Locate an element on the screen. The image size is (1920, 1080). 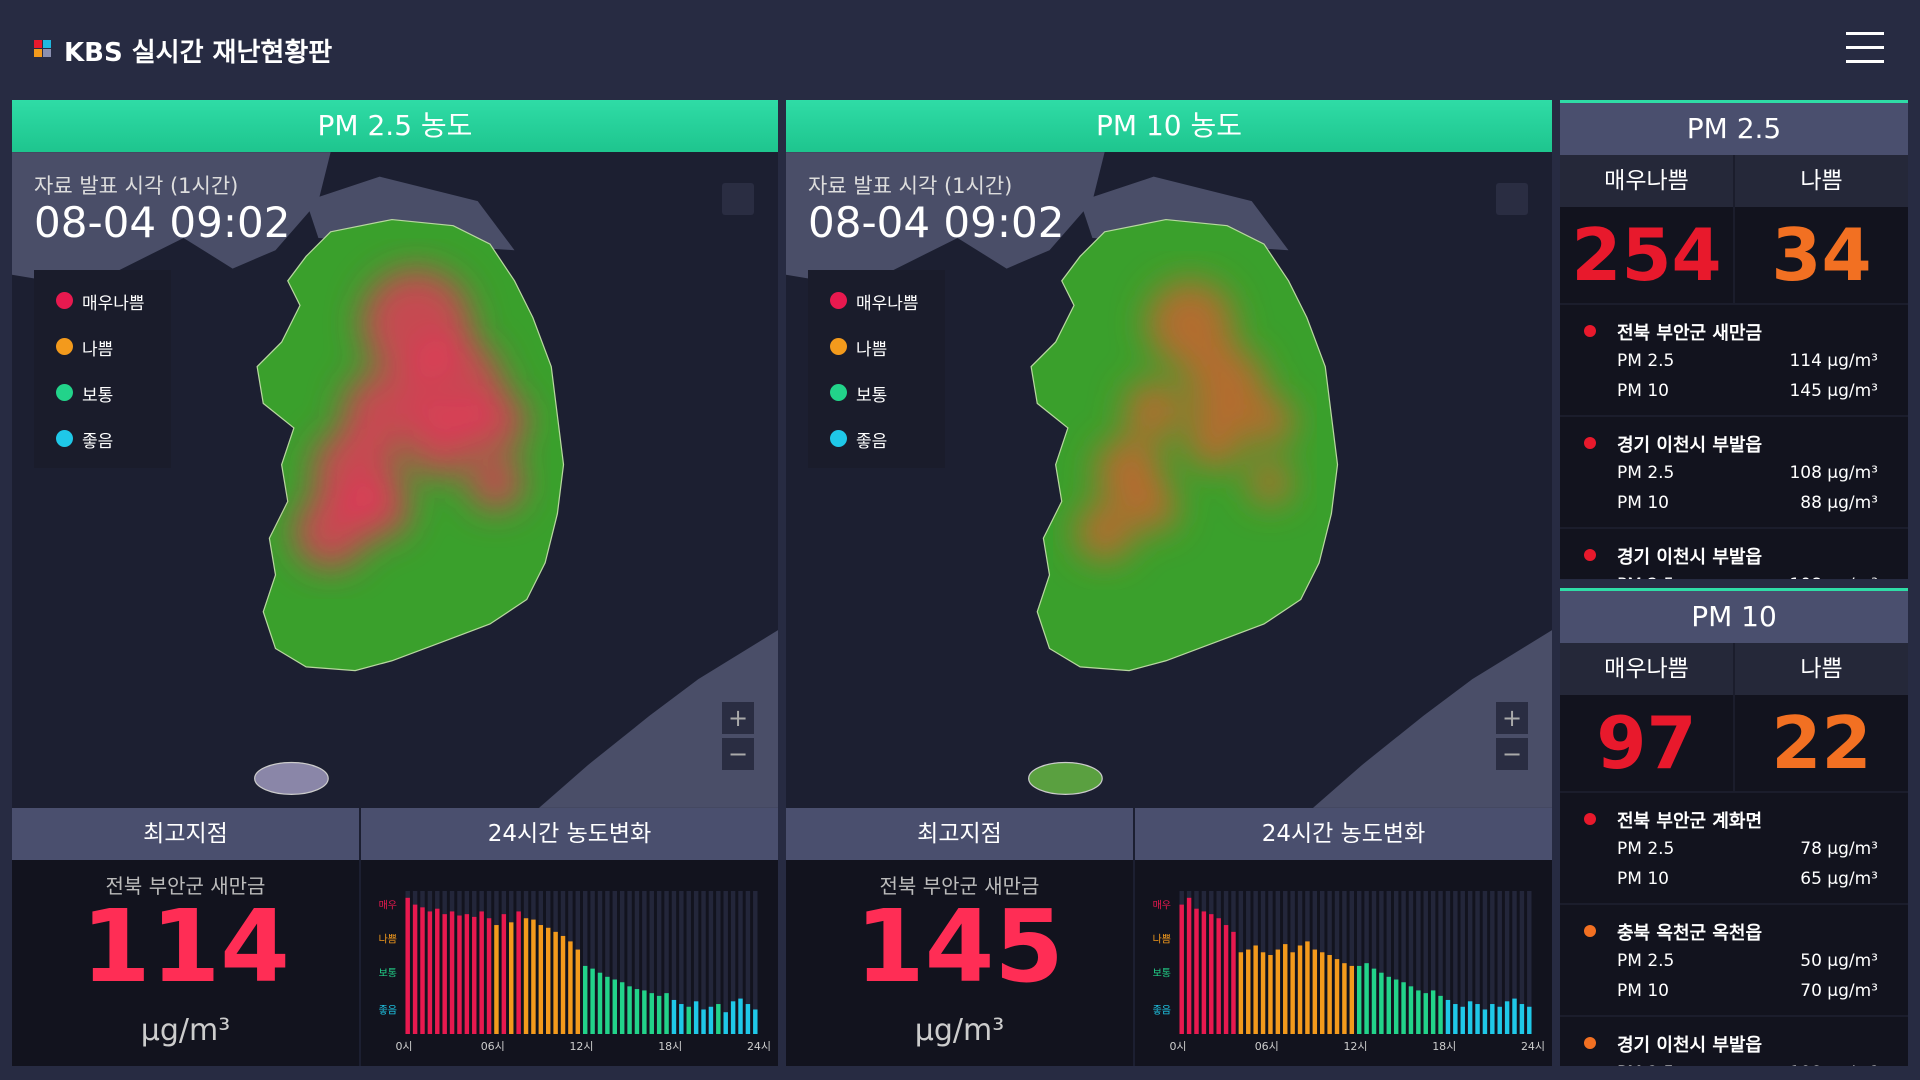
logo is located at coordinates (43, 47).